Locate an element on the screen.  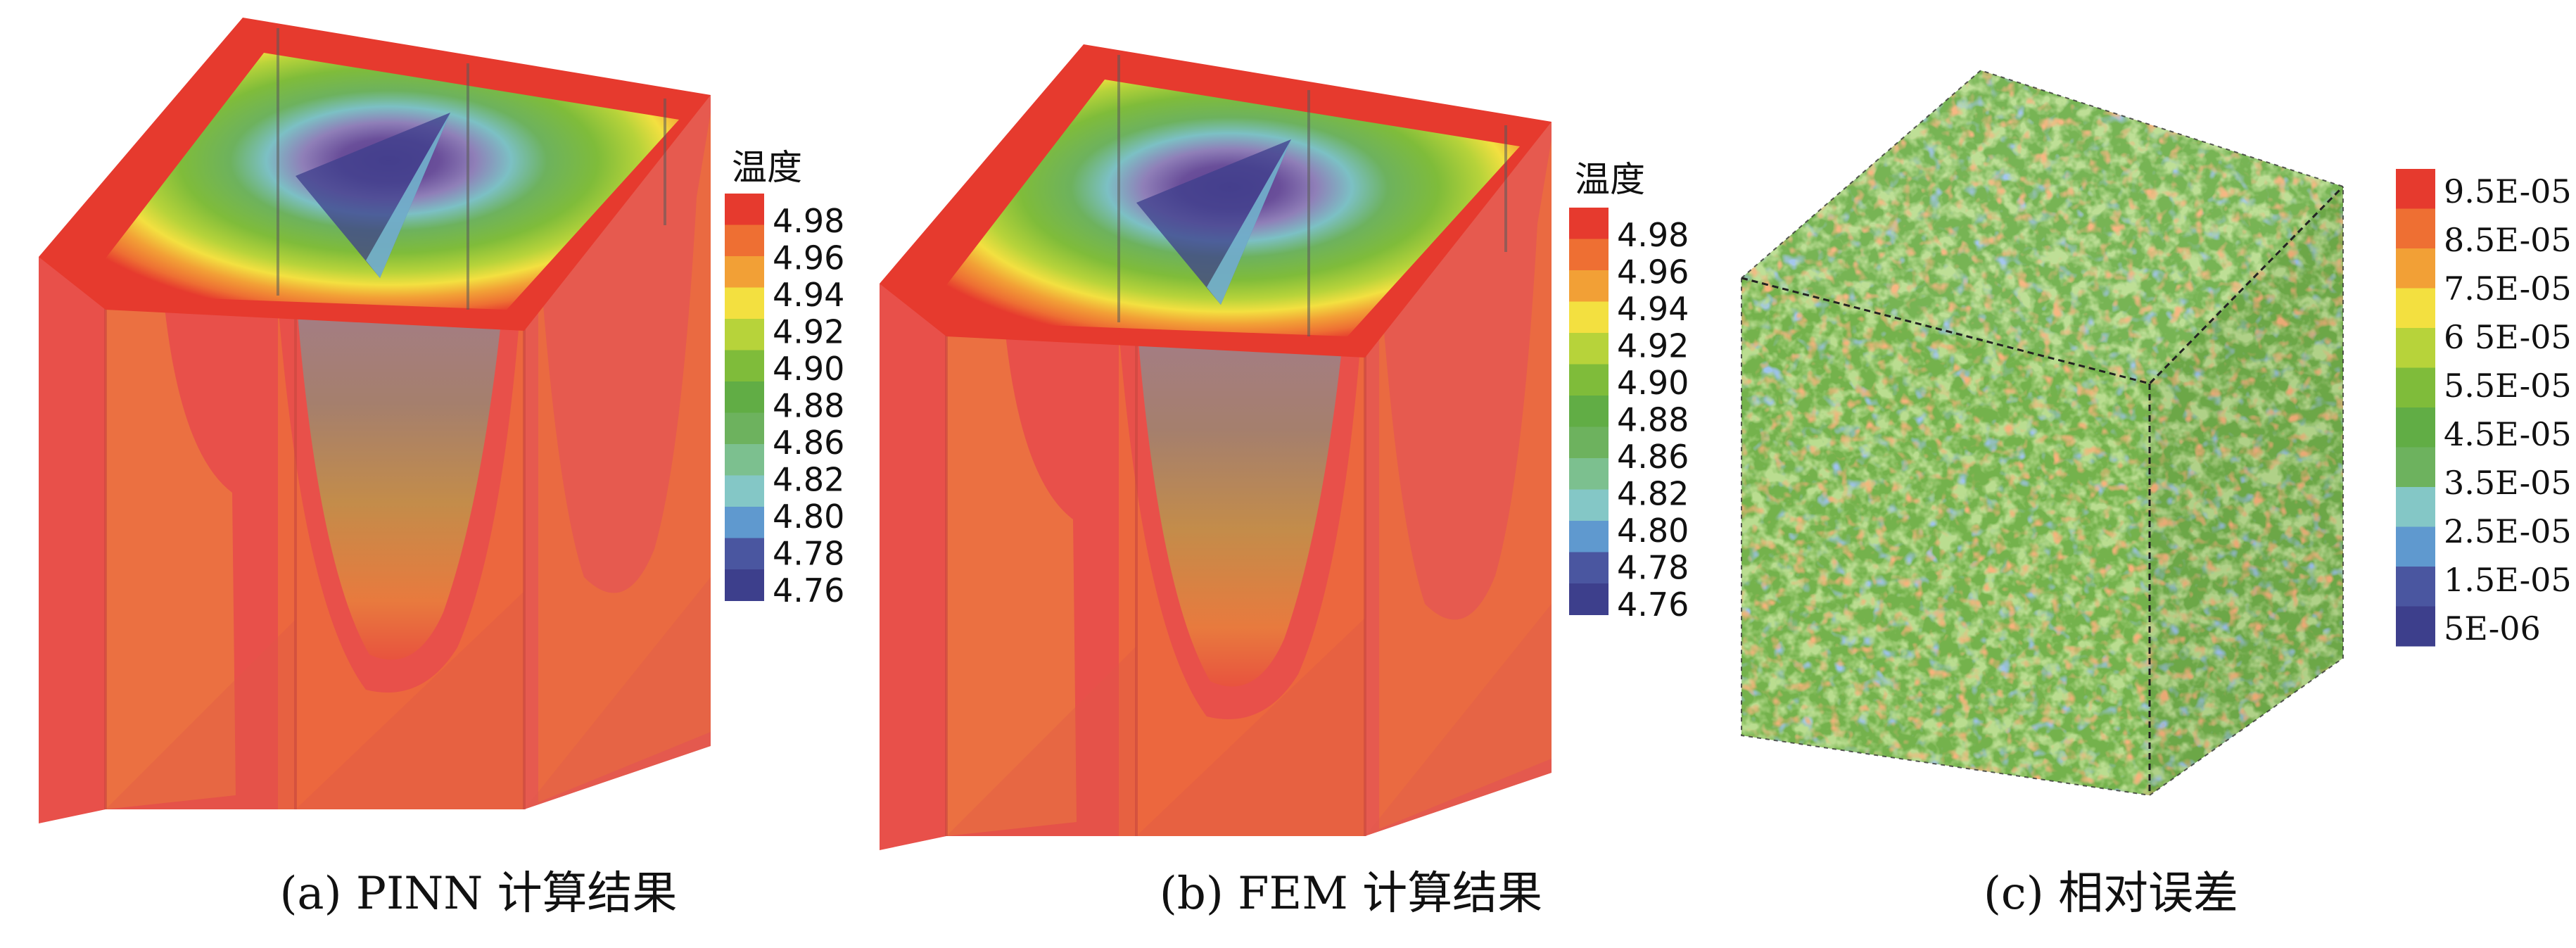
legend-label: 5.5E-05 is located at coordinates (2508, 386).